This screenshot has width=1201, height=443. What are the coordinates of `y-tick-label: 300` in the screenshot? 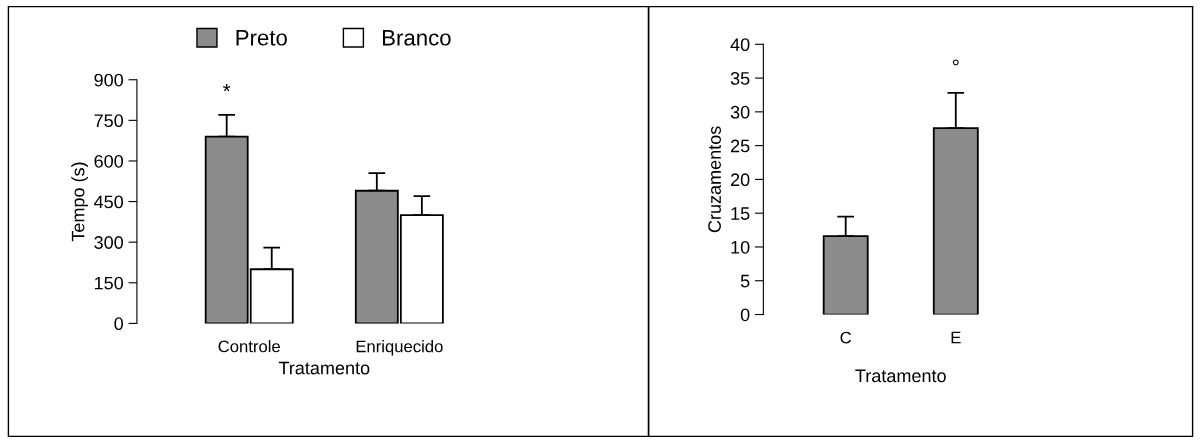 It's located at (109, 242).